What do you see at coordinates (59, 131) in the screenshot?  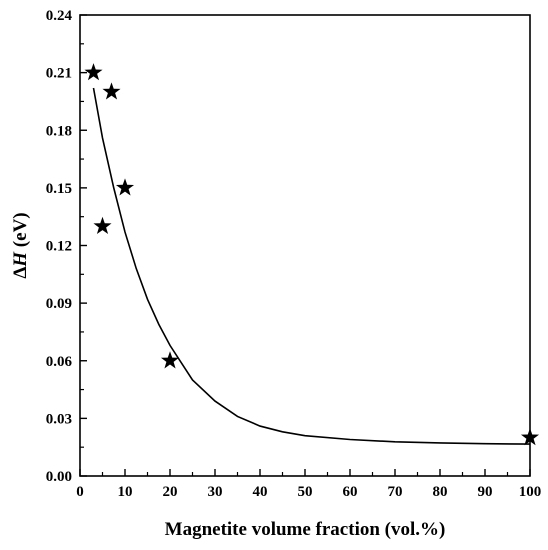 I see `y-tick-label: 0.18` at bounding box center [59, 131].